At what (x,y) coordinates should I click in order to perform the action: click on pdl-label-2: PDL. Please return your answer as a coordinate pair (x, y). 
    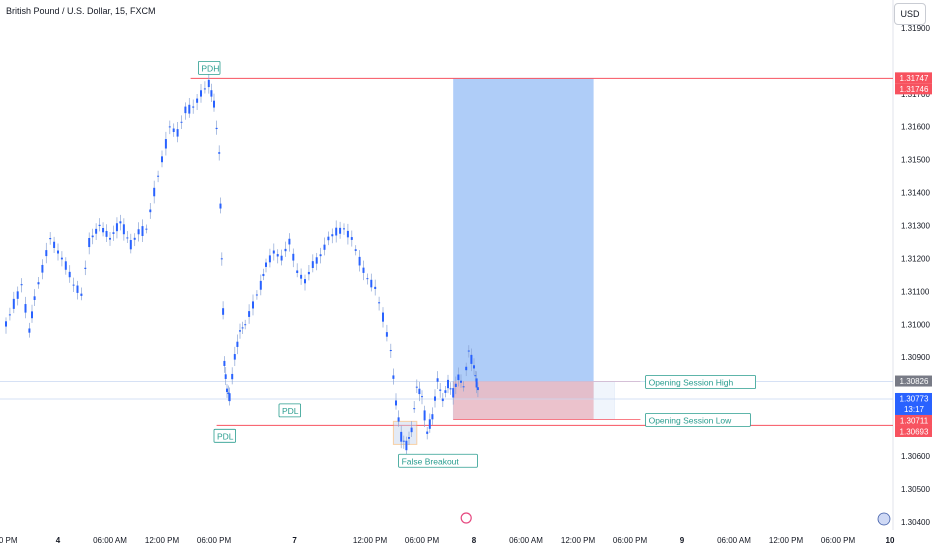
    Looking at the image, I should click on (225, 436).